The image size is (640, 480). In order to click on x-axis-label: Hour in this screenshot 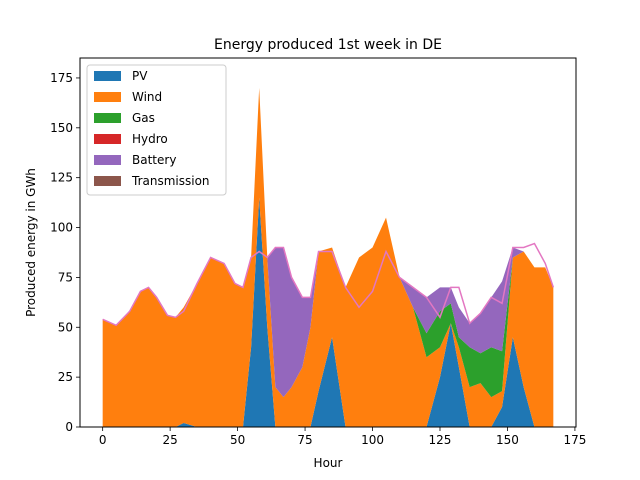, I will do `click(328, 463)`.